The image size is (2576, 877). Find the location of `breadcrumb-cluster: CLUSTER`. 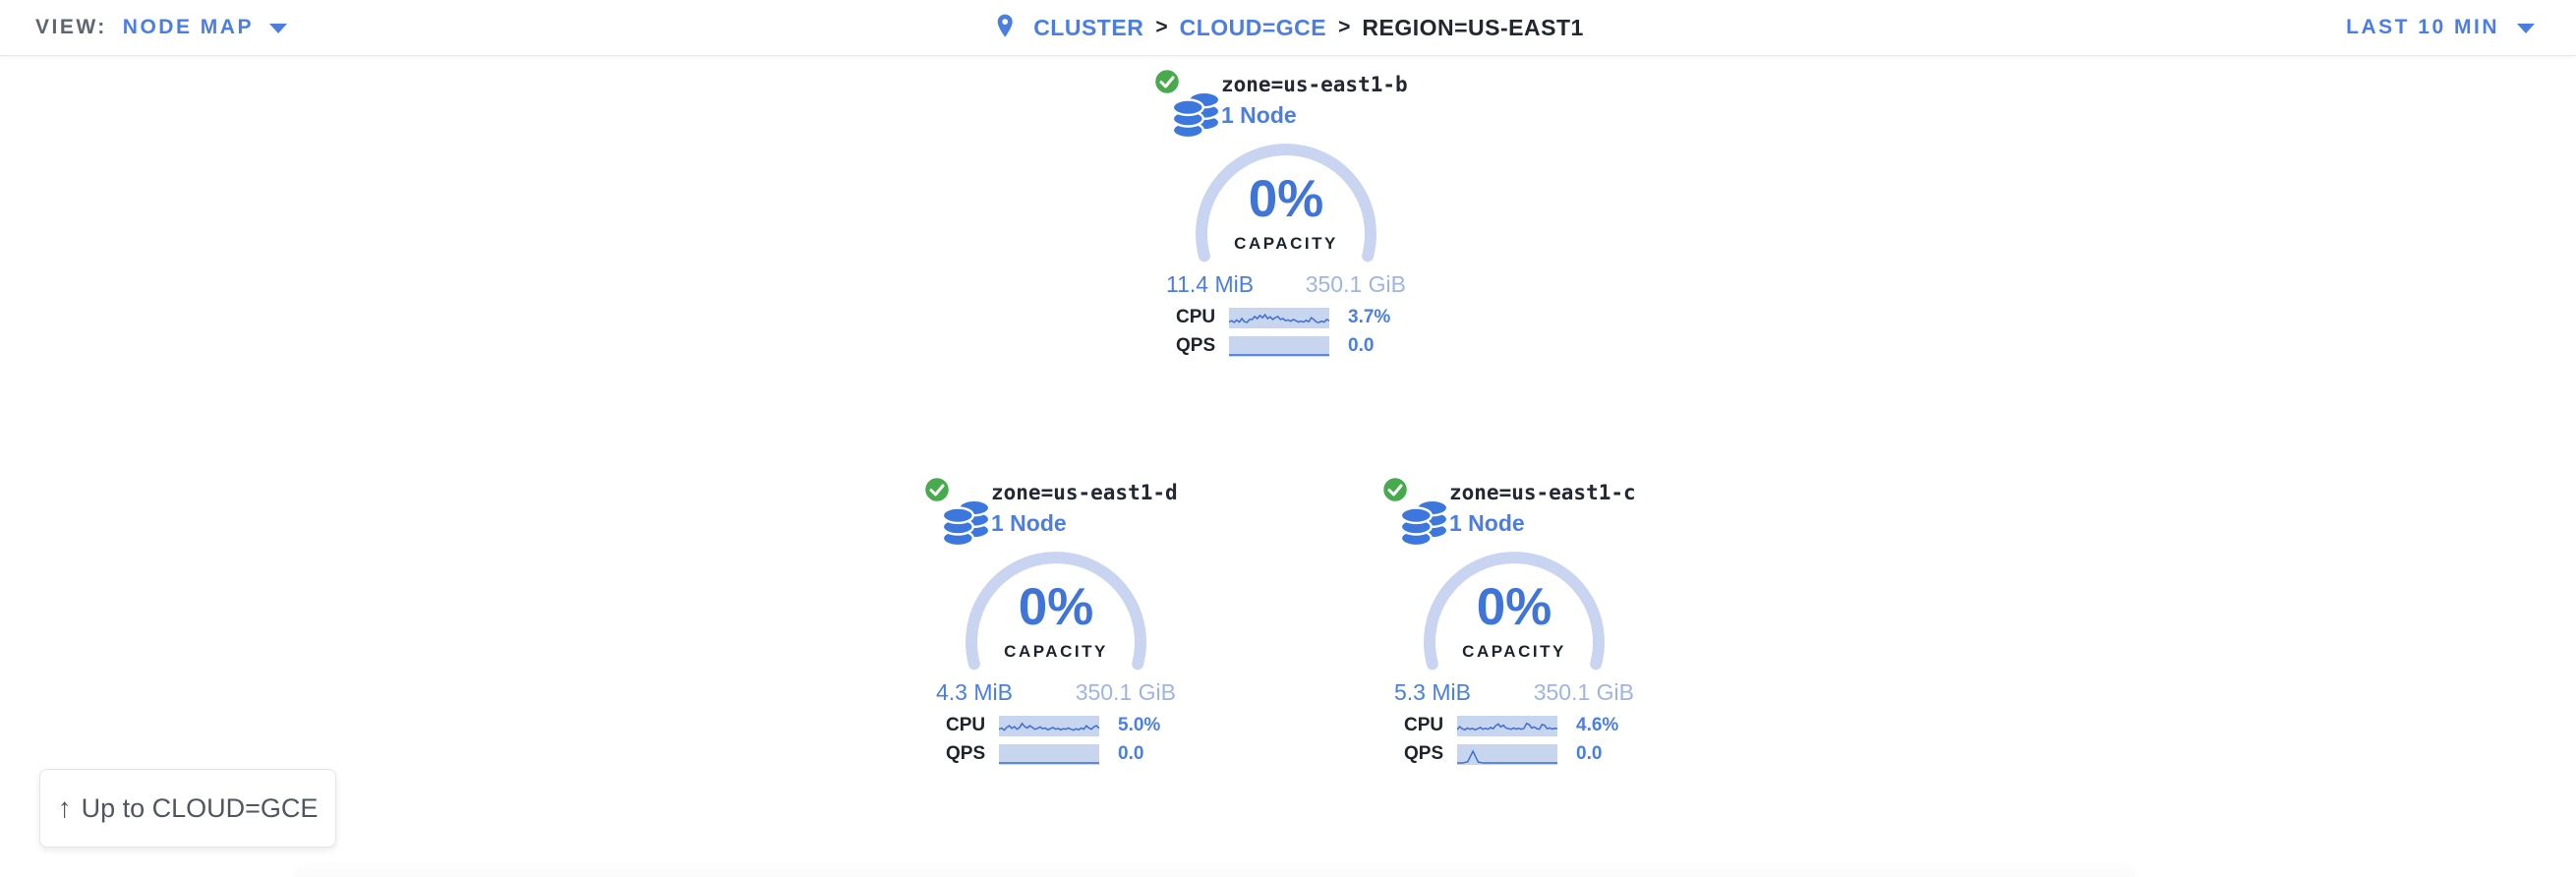

breadcrumb-cluster: CLUSTER is located at coordinates (1088, 27).